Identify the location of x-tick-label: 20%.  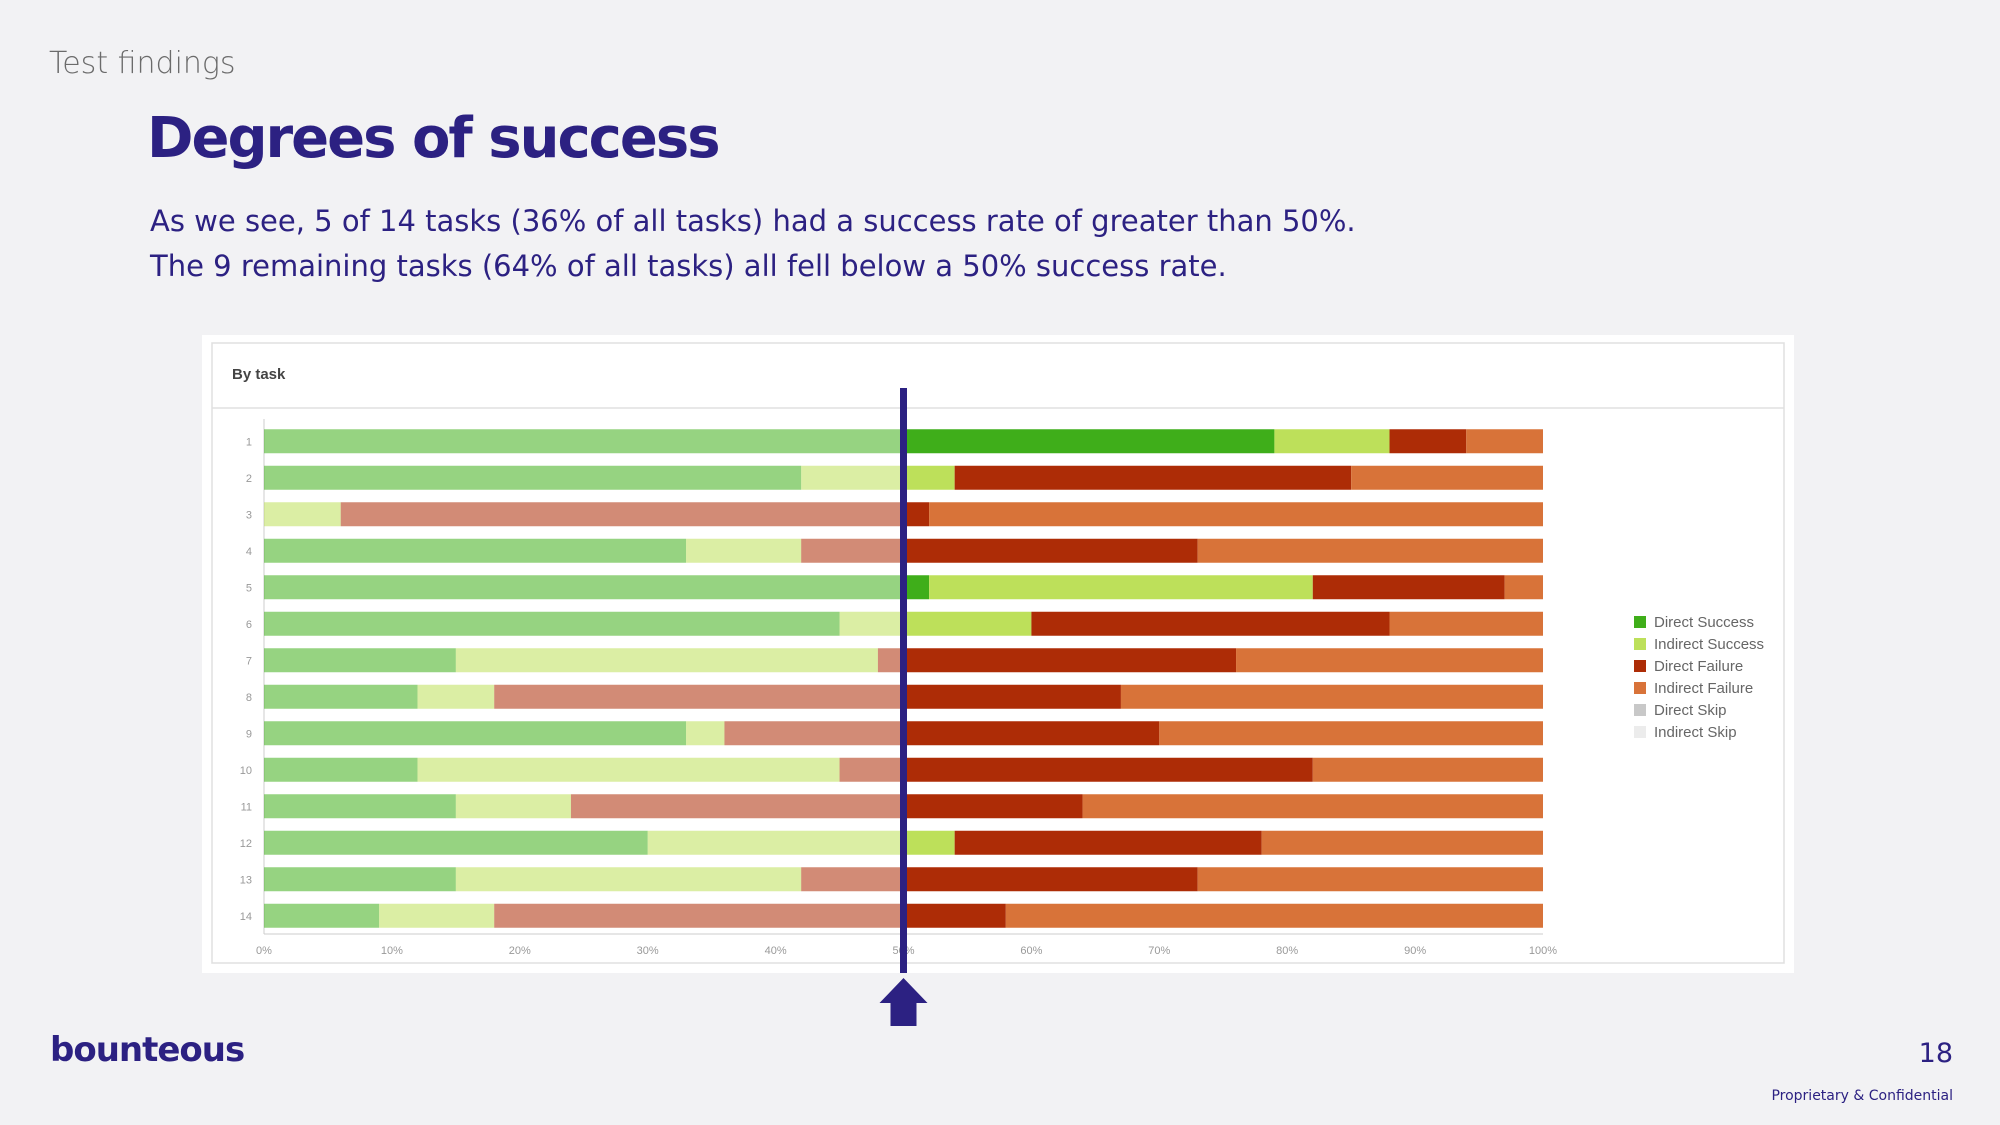
(520, 951).